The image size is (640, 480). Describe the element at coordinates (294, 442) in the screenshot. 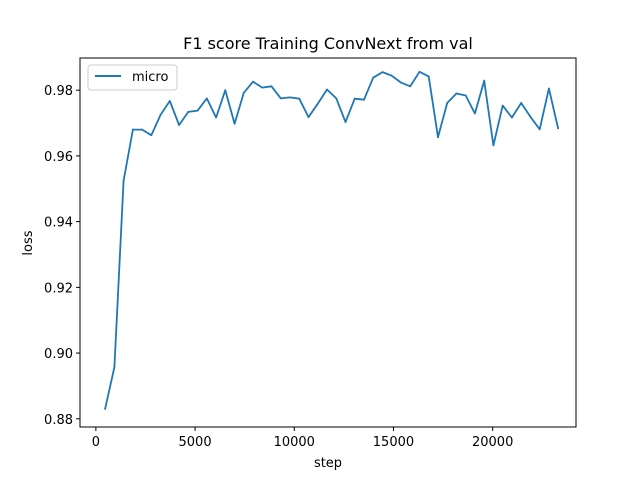

I see `x-tick-label: 10000` at that location.